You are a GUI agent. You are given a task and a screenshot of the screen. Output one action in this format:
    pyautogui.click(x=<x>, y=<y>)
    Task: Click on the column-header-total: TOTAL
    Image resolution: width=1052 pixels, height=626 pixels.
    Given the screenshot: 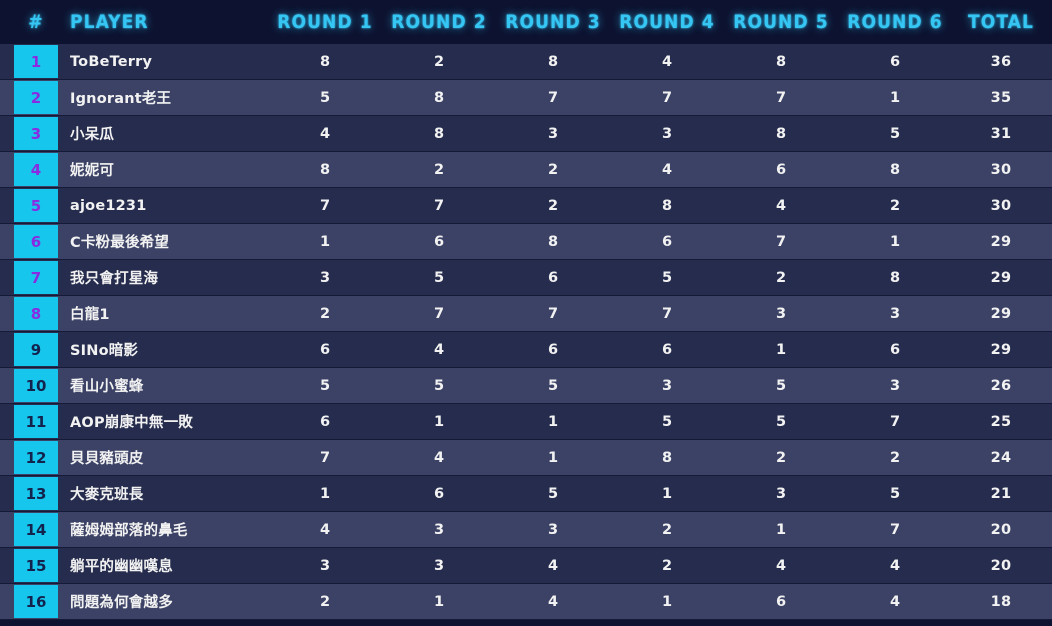 What is the action you would take?
    pyautogui.click(x=1001, y=22)
    